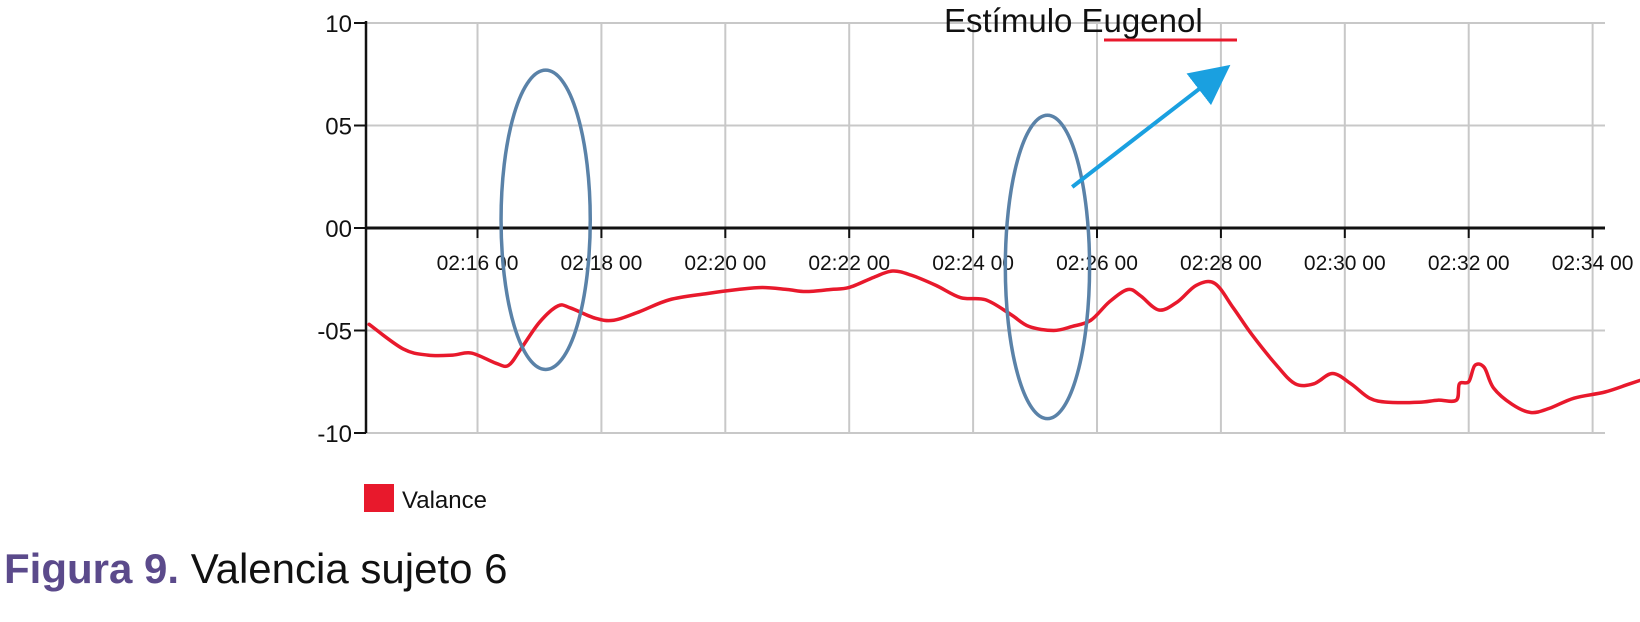 This screenshot has width=1640, height=622. I want to click on legend-swatch, so click(379, 498).